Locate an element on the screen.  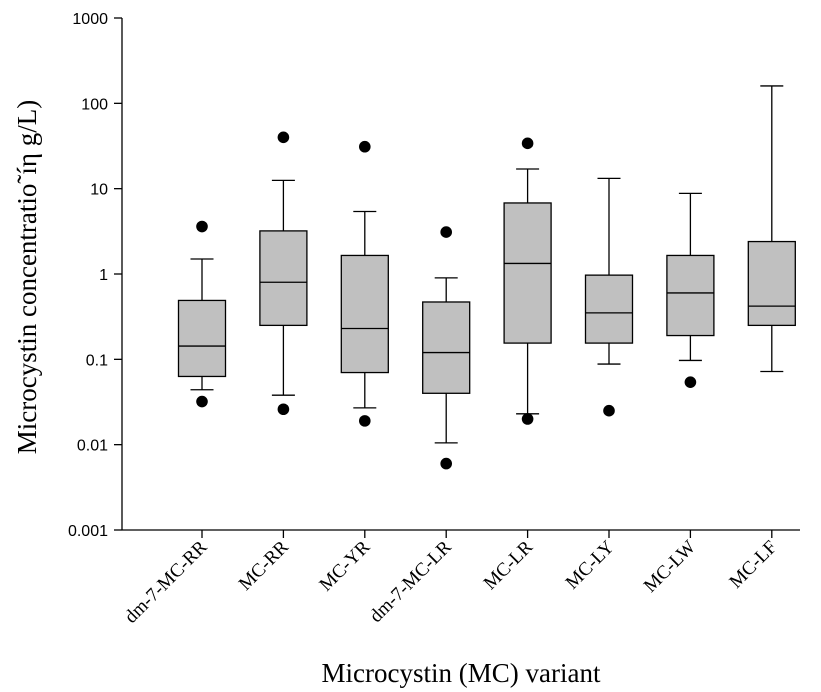
y-ticks: 0.001 0.01 0.1 1 10 100 1000 is located at coordinates (95, 275).